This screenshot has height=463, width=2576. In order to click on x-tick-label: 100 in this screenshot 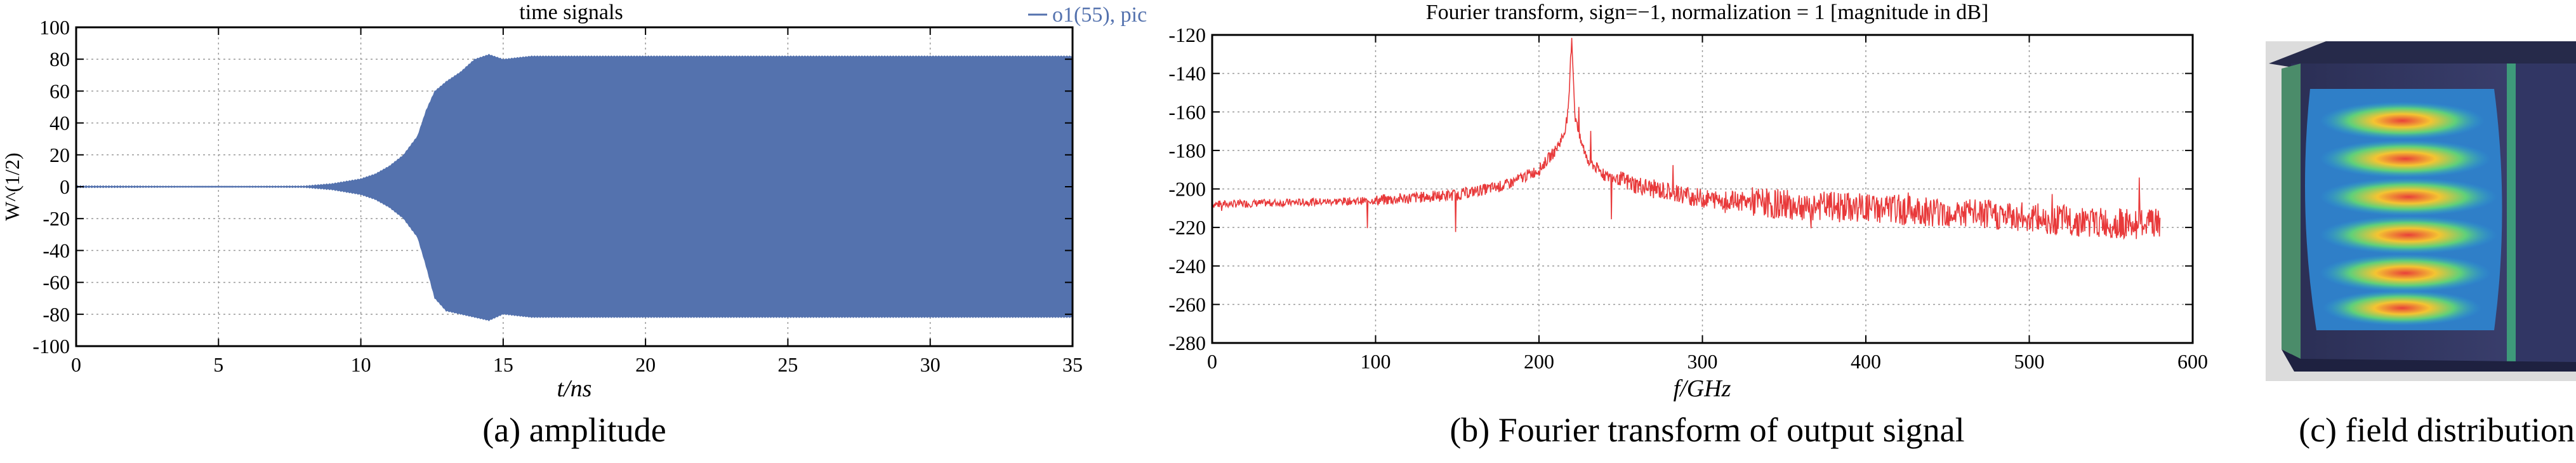, I will do `click(1376, 361)`.